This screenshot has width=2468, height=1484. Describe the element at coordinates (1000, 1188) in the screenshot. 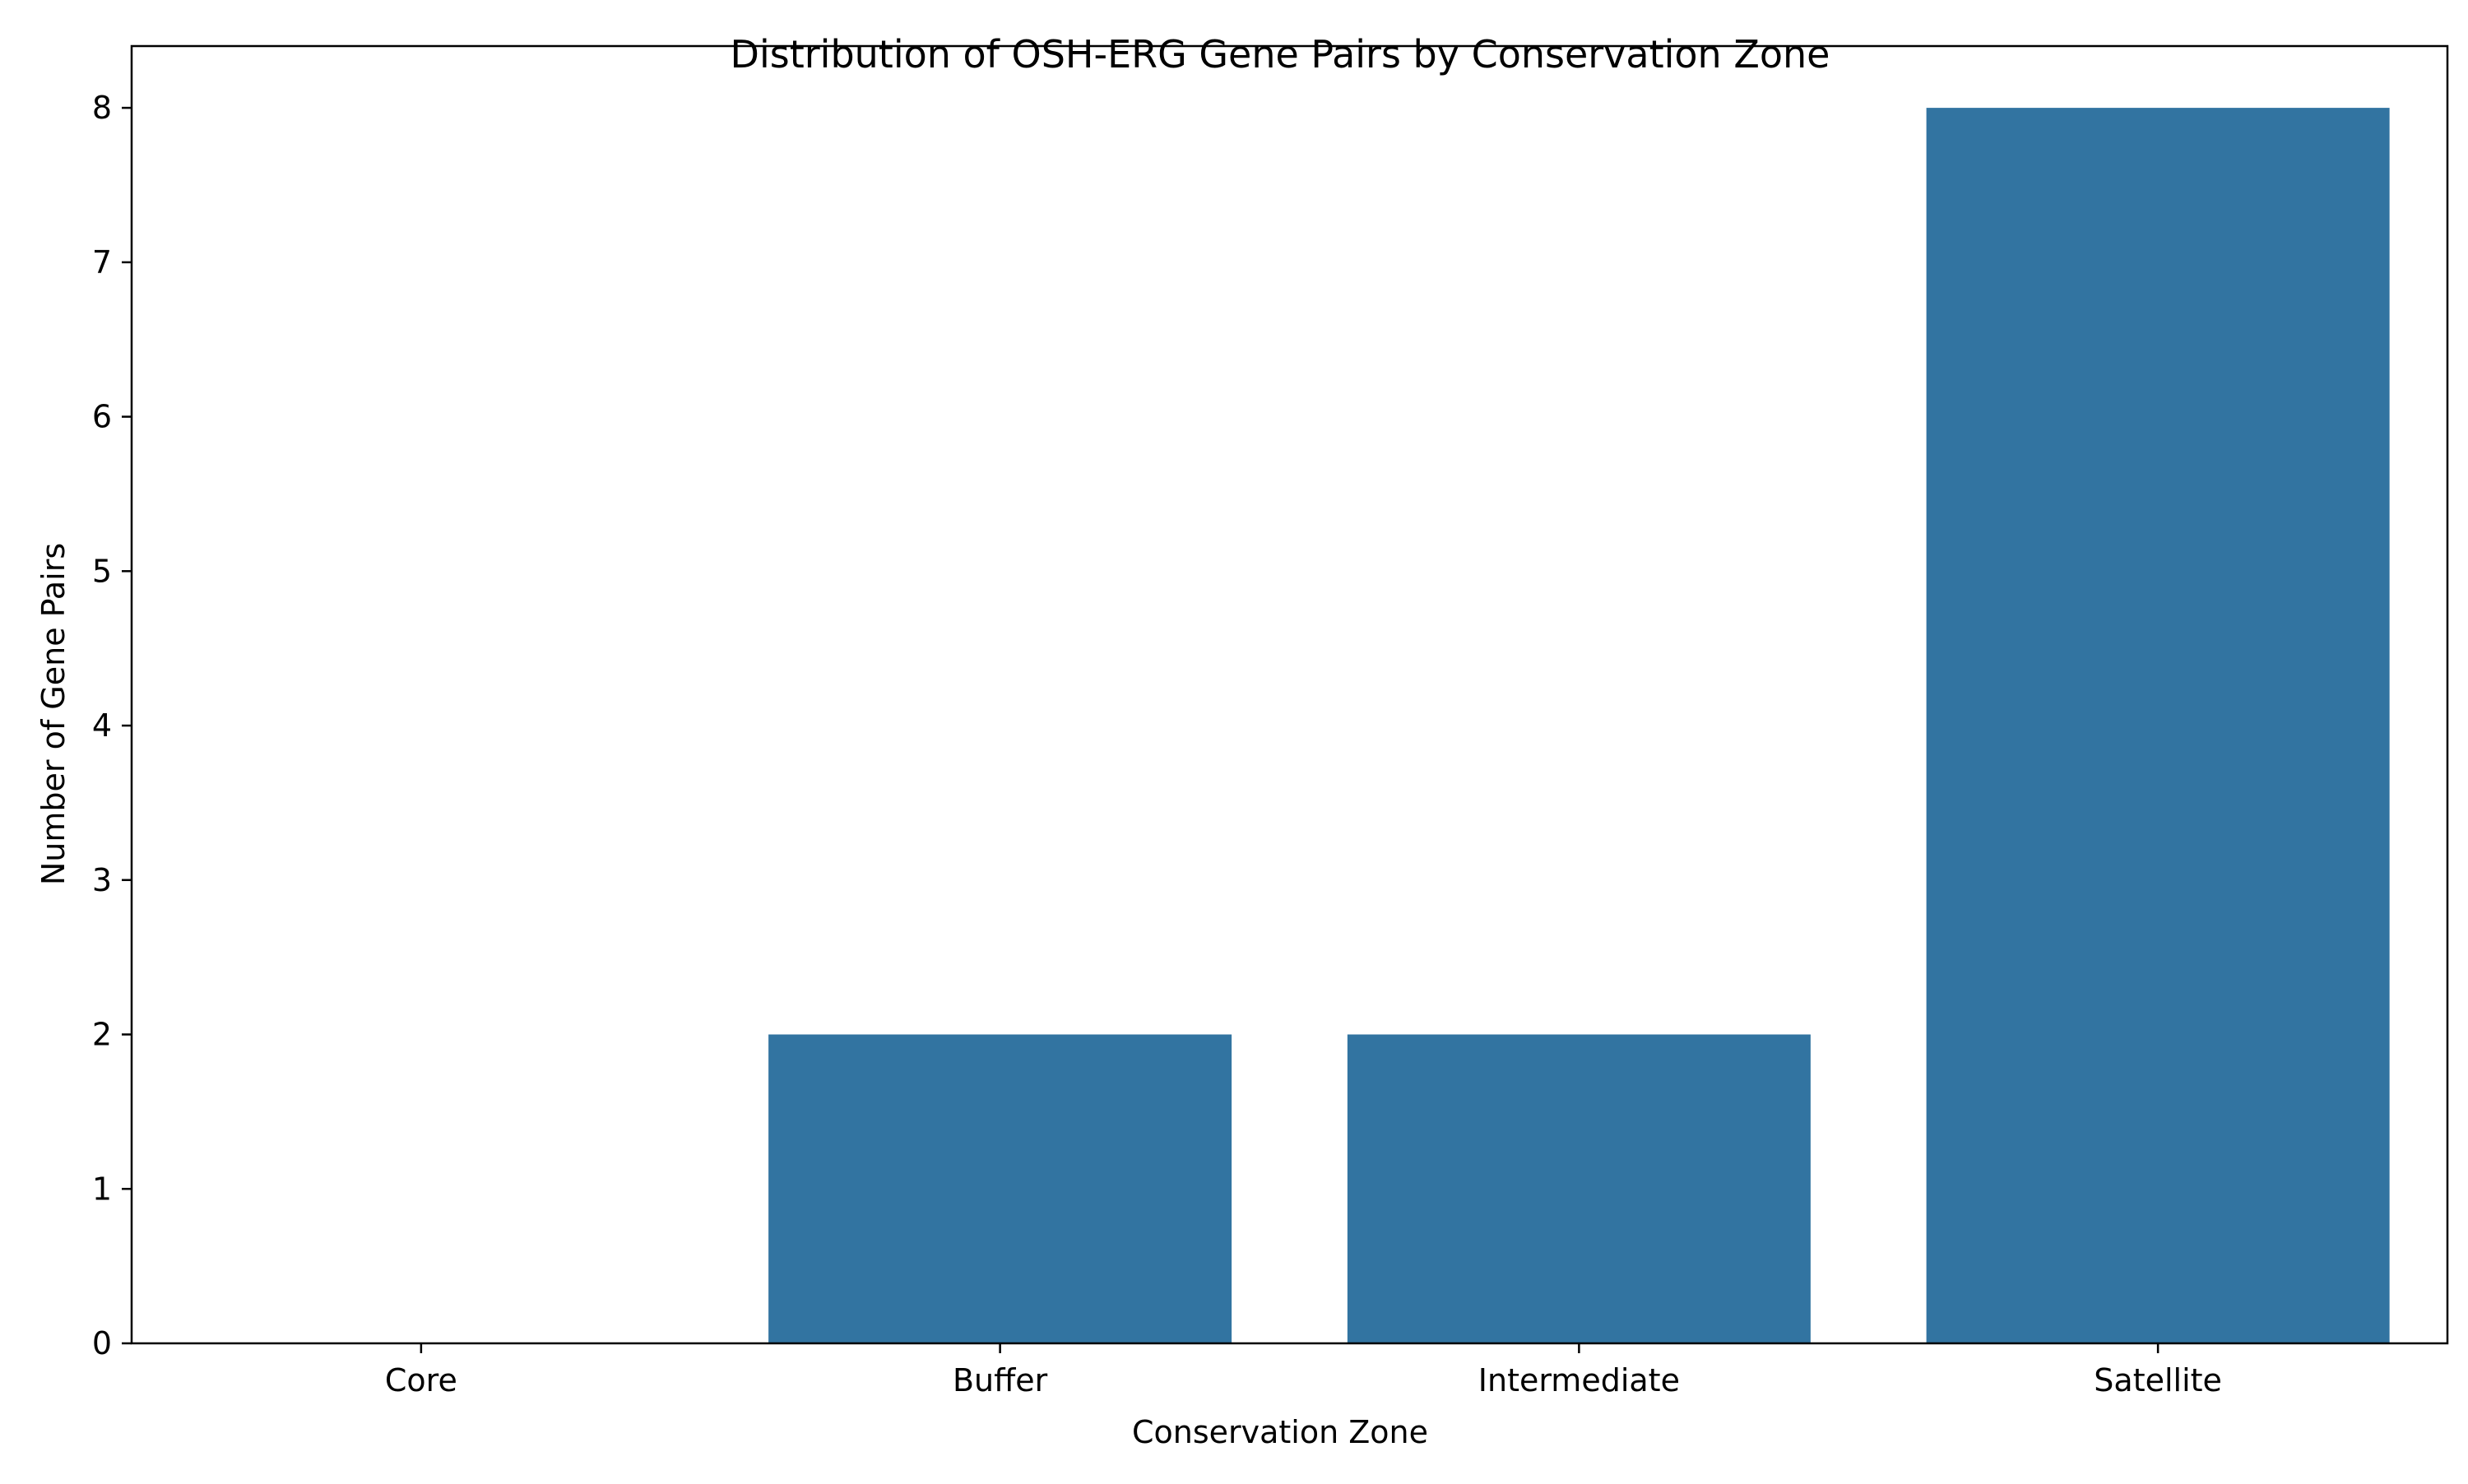

I see `bar-buffer` at that location.